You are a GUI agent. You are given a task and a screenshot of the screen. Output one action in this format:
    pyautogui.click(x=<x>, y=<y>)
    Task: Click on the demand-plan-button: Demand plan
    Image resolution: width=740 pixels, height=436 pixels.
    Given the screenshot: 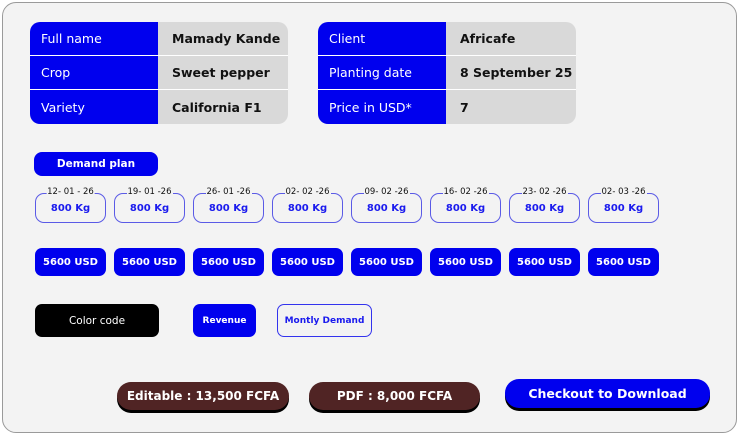 What is the action you would take?
    pyautogui.click(x=96, y=164)
    